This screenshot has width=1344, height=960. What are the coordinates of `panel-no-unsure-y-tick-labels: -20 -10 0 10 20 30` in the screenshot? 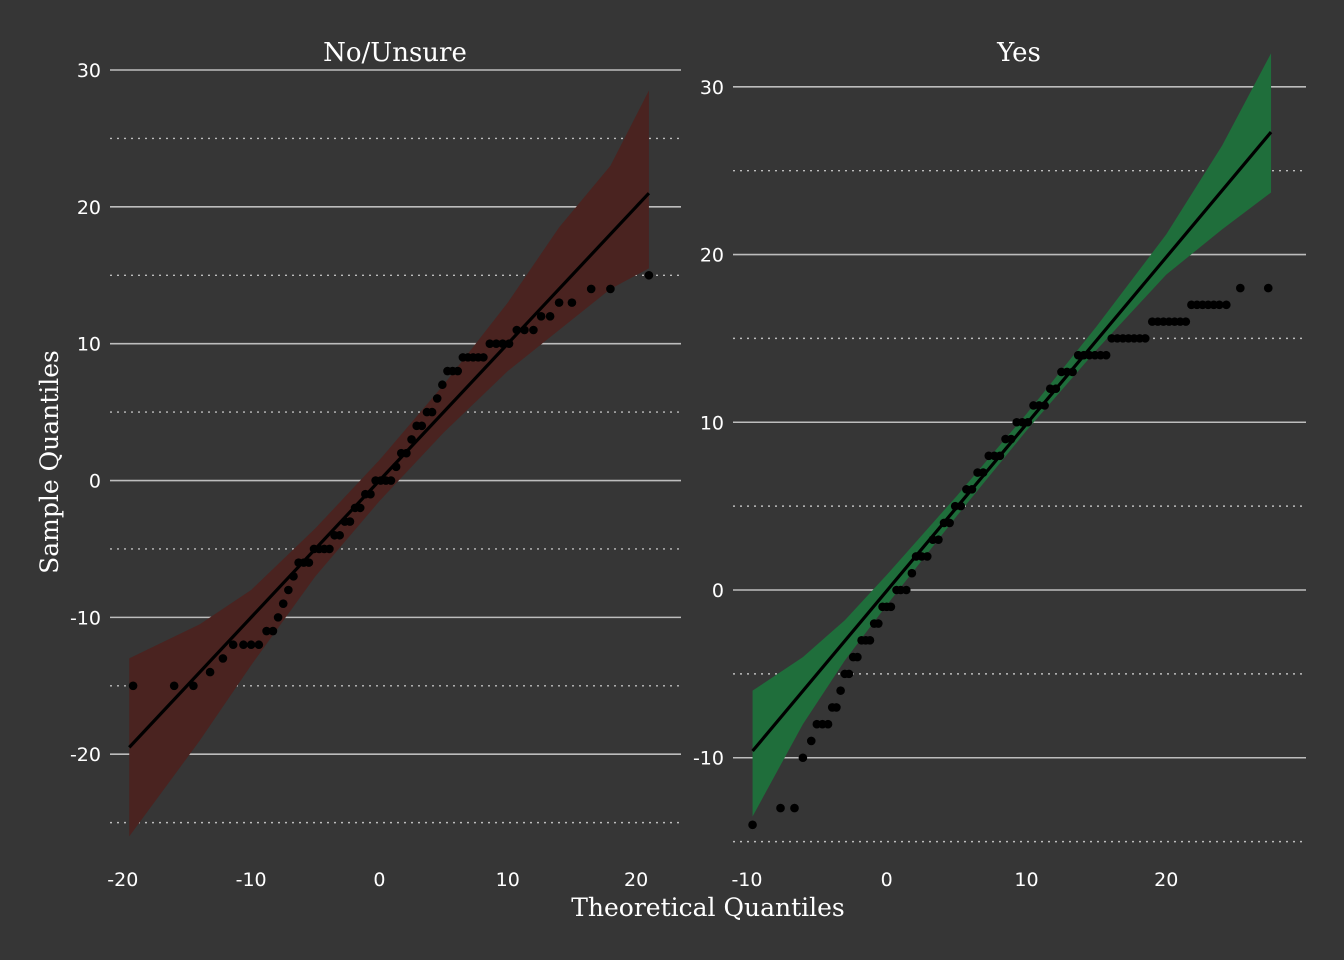 It's located at (85, 413).